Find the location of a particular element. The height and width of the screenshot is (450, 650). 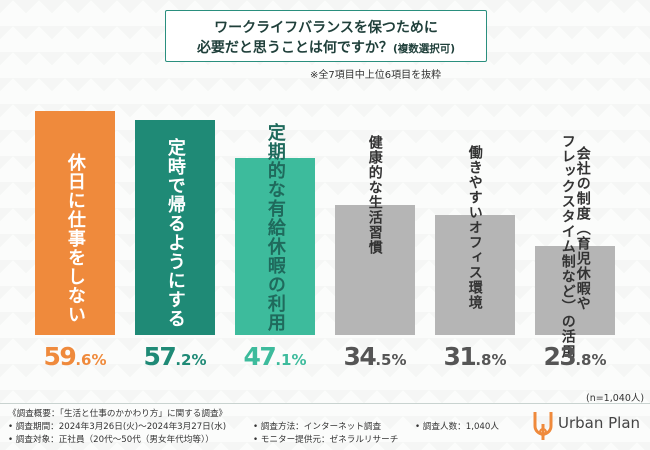

title-line-2: 必要だと思うことは何ですか？(複数選択可) is located at coordinates (326, 47).